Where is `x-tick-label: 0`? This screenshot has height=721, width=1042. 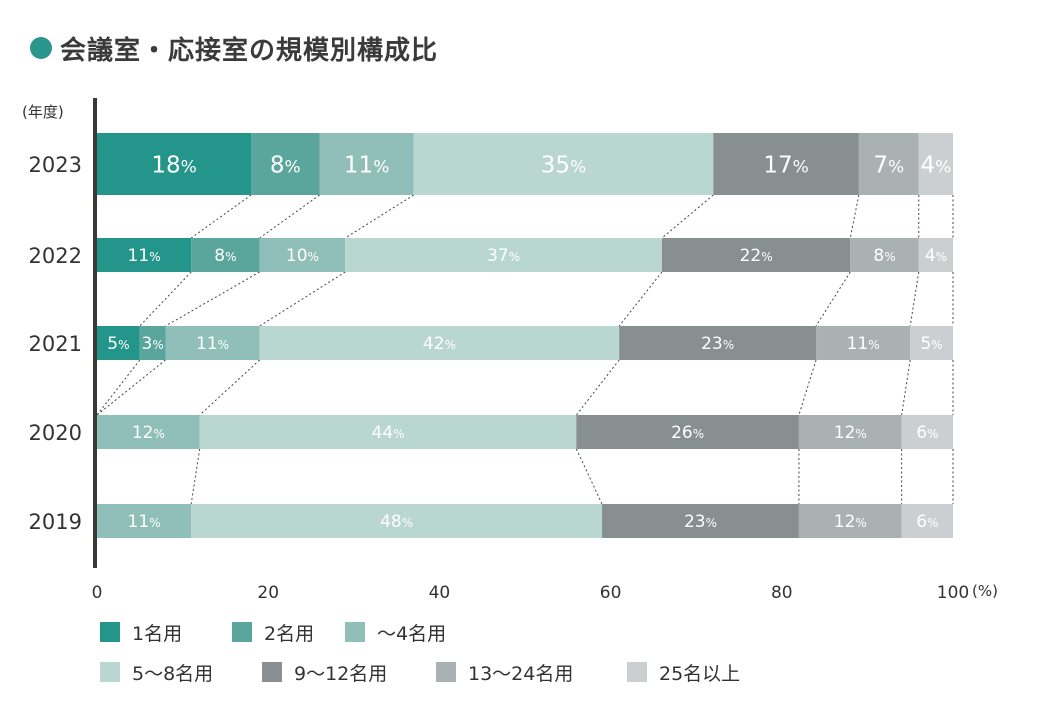 x-tick-label: 0 is located at coordinates (97, 593).